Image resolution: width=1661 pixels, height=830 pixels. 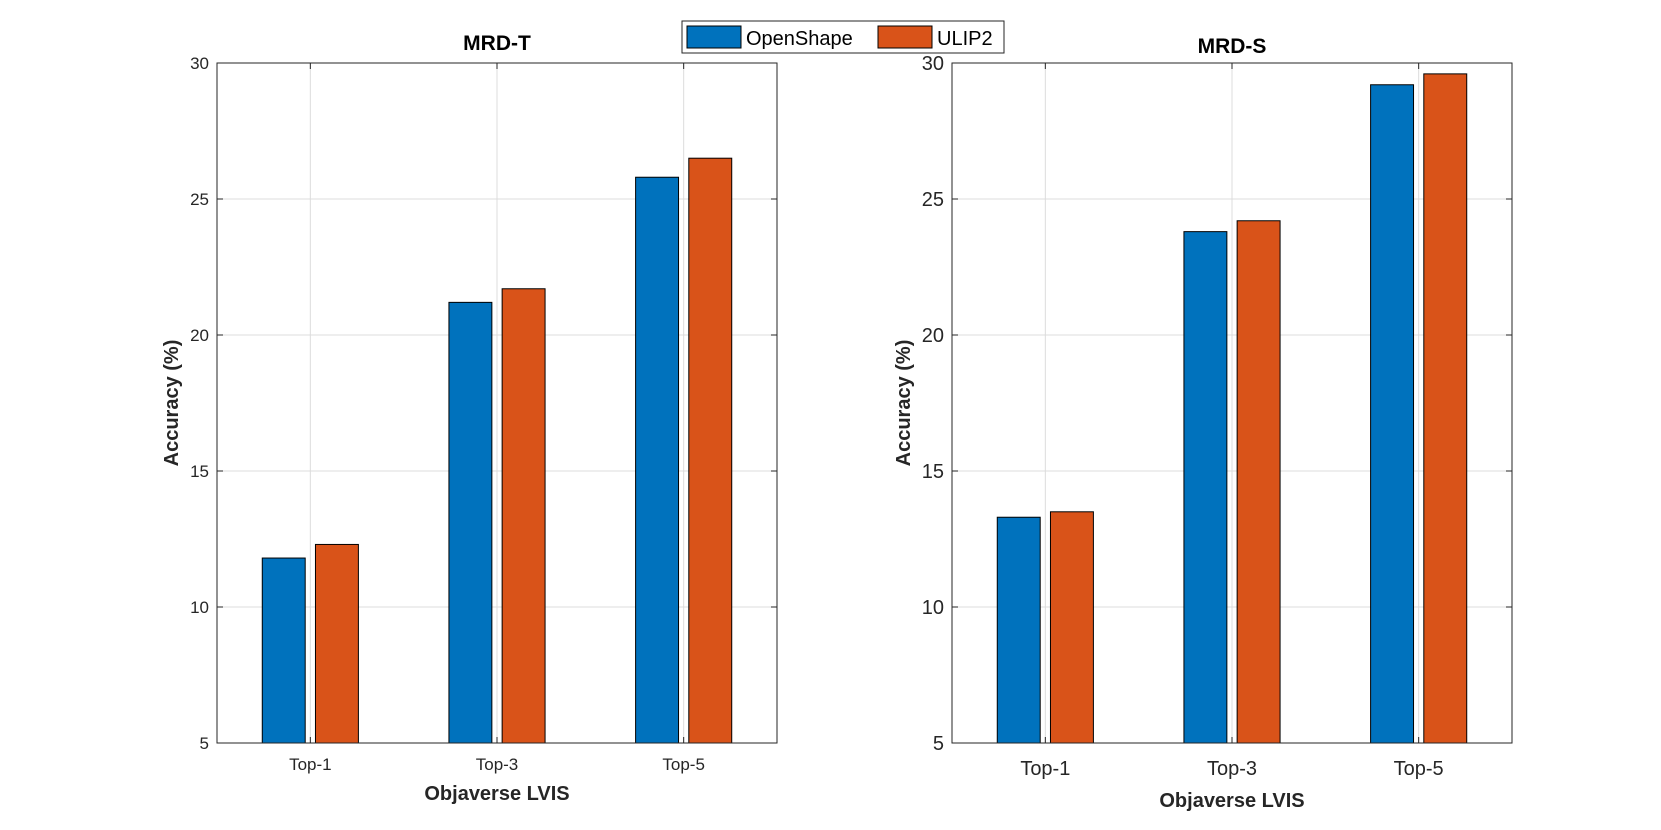 I want to click on legend-label-openshape: OpenShape, so click(x=799, y=39).